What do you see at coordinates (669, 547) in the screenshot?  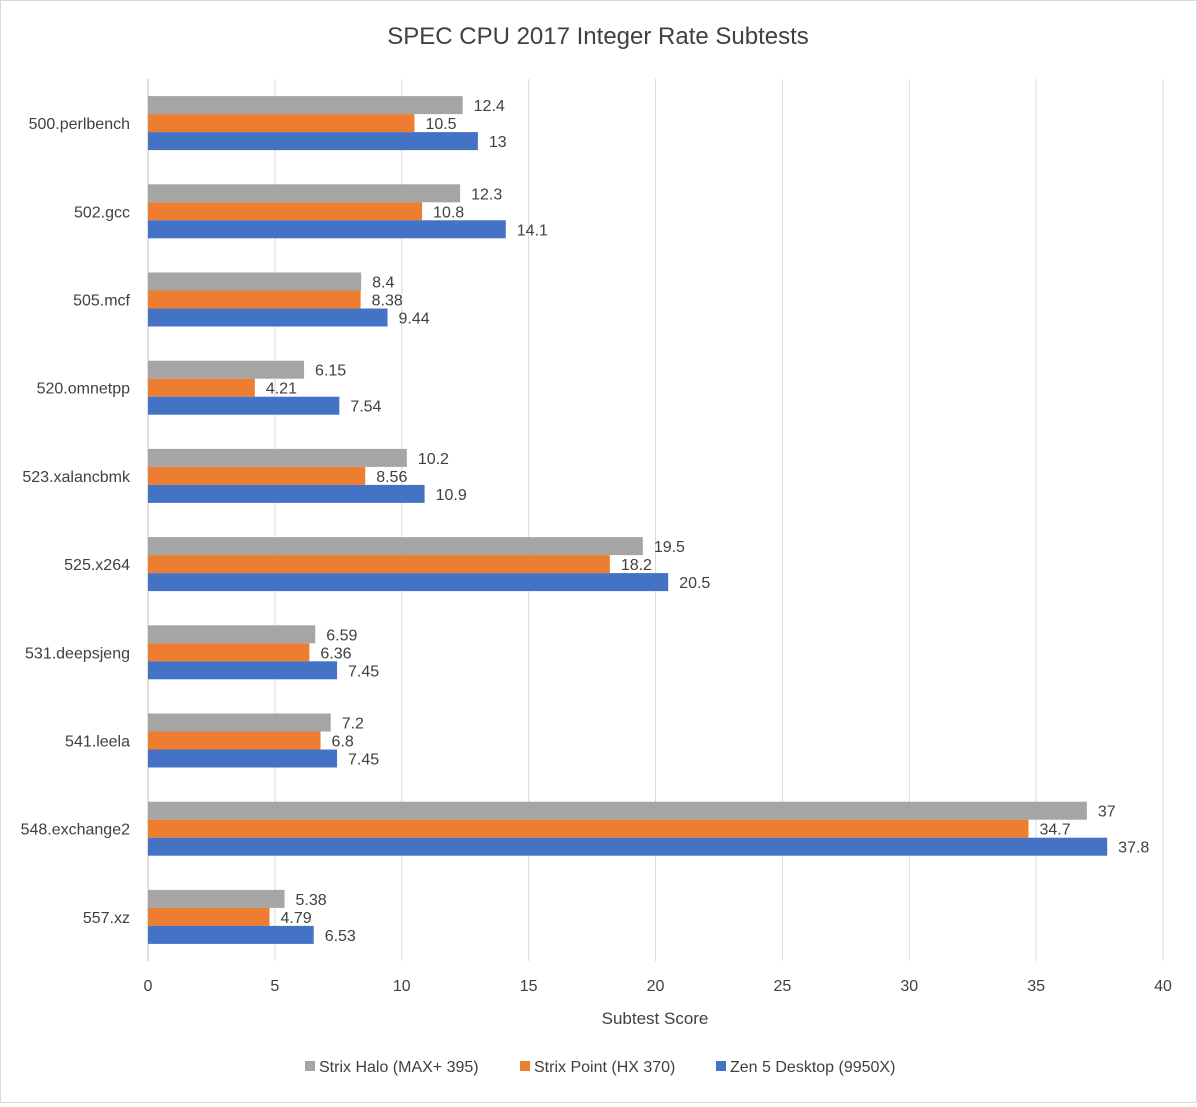 I see `data-label: 19.5` at bounding box center [669, 547].